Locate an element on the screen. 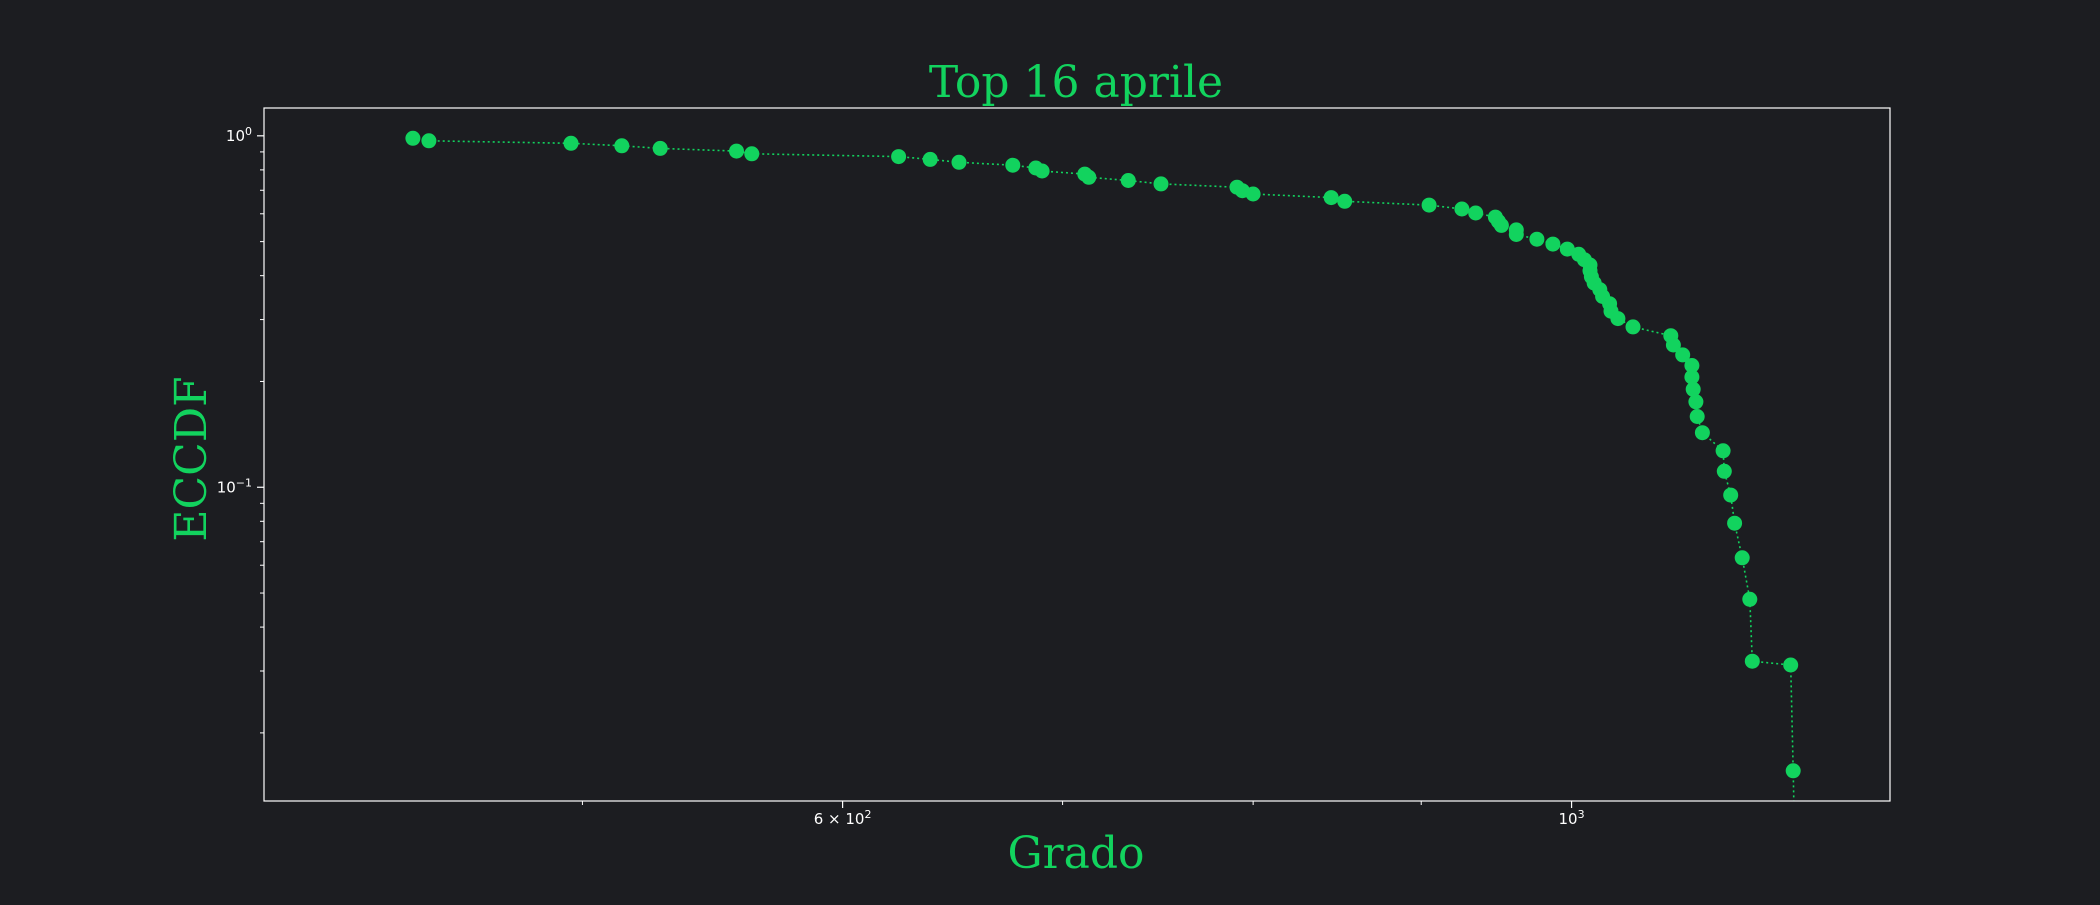  y-axis-label: ECCDF is located at coordinates (191, 458).